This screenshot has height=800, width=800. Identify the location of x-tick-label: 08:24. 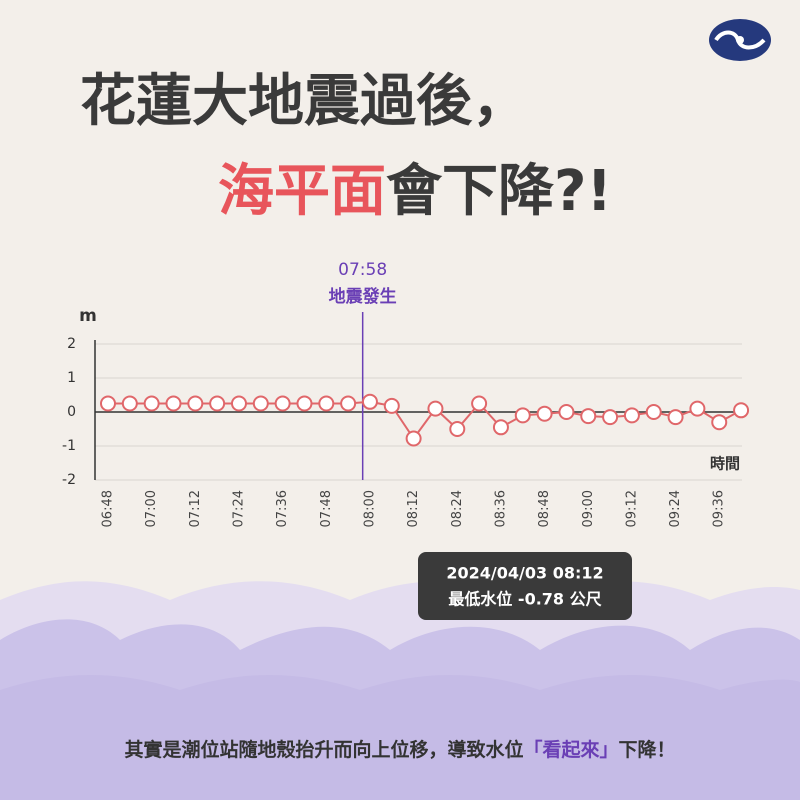
(457, 508).